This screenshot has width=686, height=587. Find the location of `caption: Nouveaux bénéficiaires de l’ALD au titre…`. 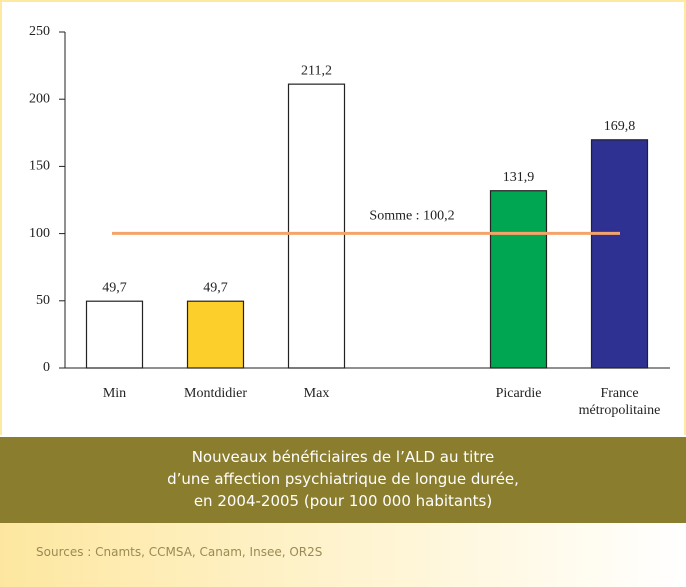

caption: Nouveaux bénéficiaires de l’ALD au titre… is located at coordinates (343, 480).